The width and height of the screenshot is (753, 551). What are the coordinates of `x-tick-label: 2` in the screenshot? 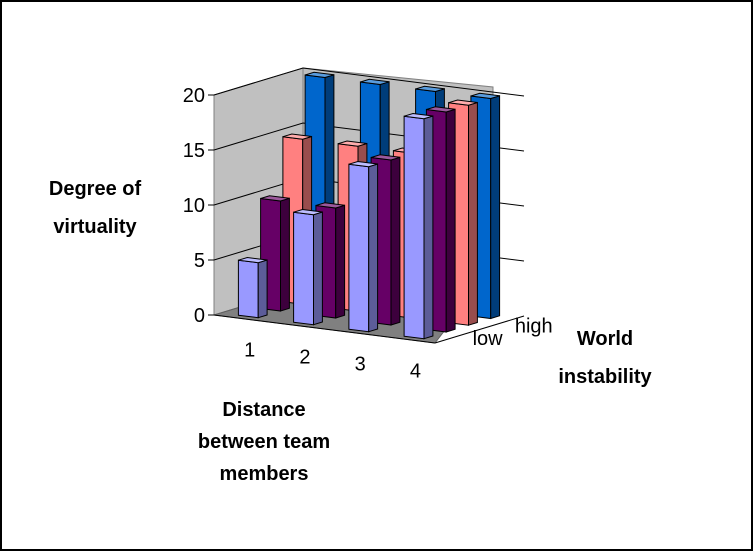 It's located at (304, 358).